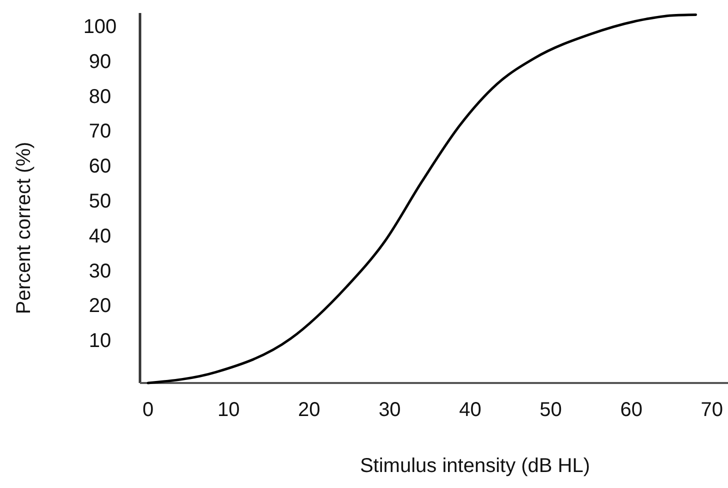 The width and height of the screenshot is (728, 488). What do you see at coordinates (228, 410) in the screenshot?
I see `x-tick-label: 10` at bounding box center [228, 410].